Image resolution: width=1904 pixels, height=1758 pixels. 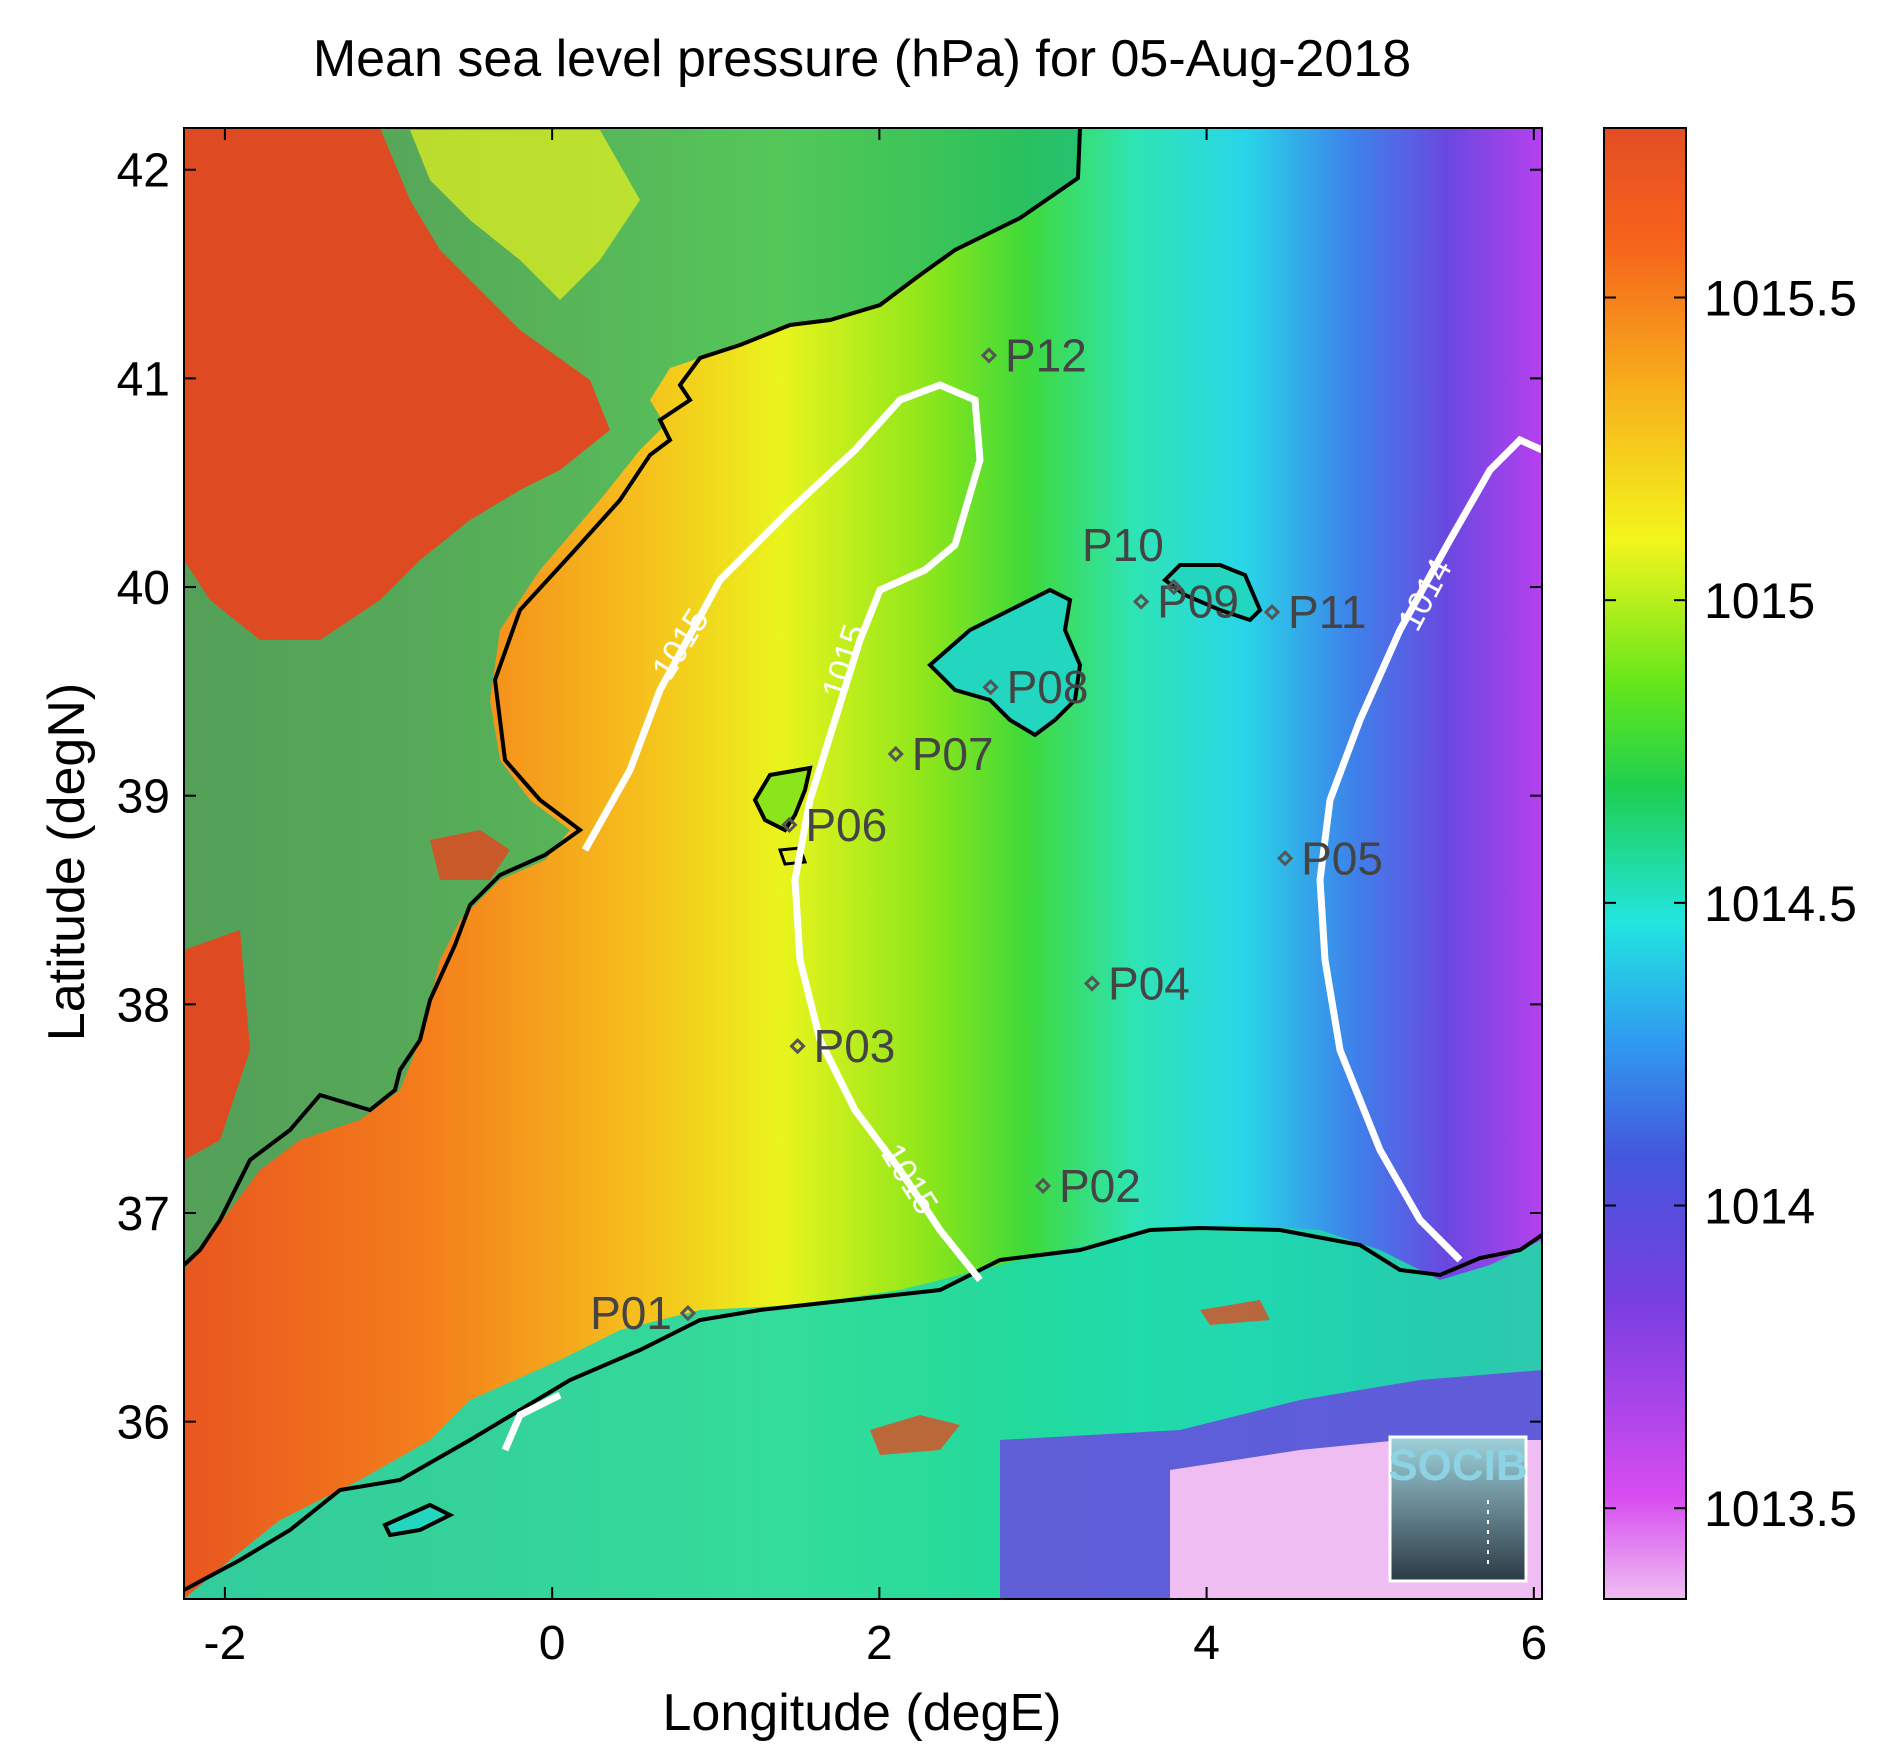 What do you see at coordinates (1212, 593) in the screenshot?
I see `island-menorca` at bounding box center [1212, 593].